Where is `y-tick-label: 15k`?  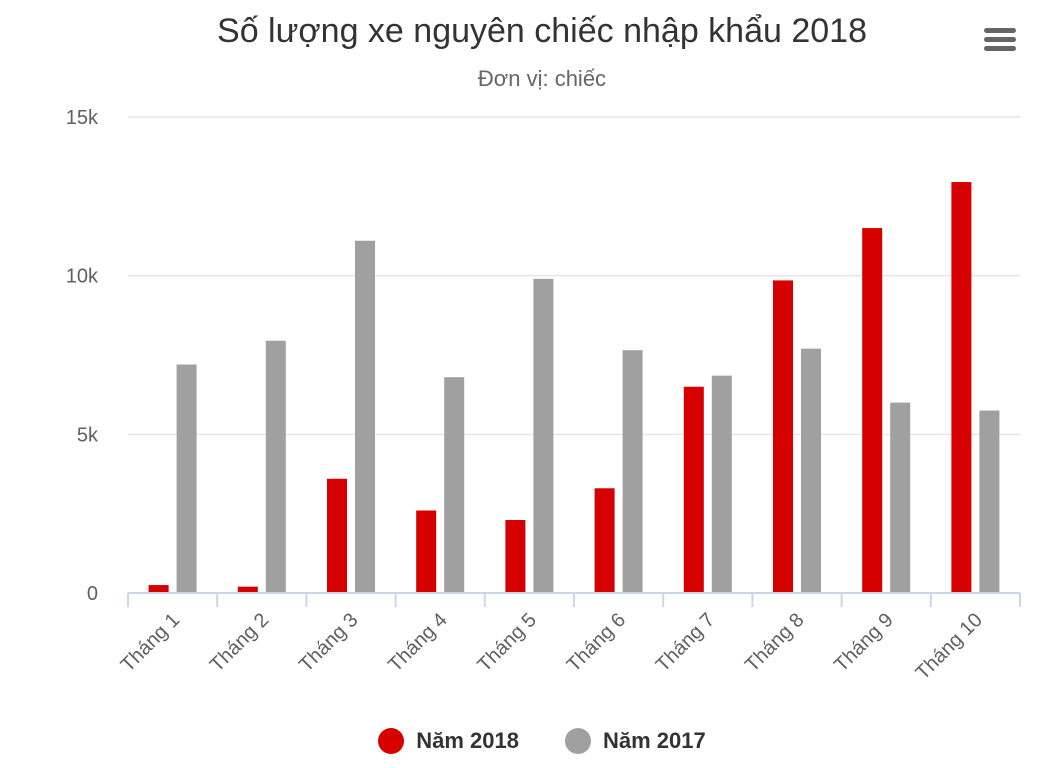 y-tick-label: 15k is located at coordinates (82, 118).